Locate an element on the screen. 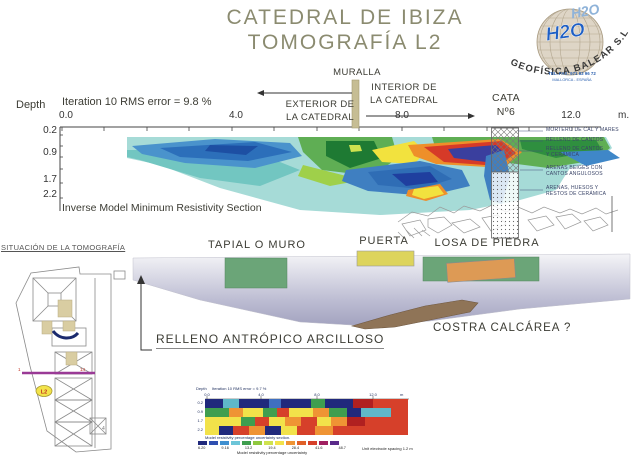  x-axis-unit: m. is located at coordinates (624, 115).